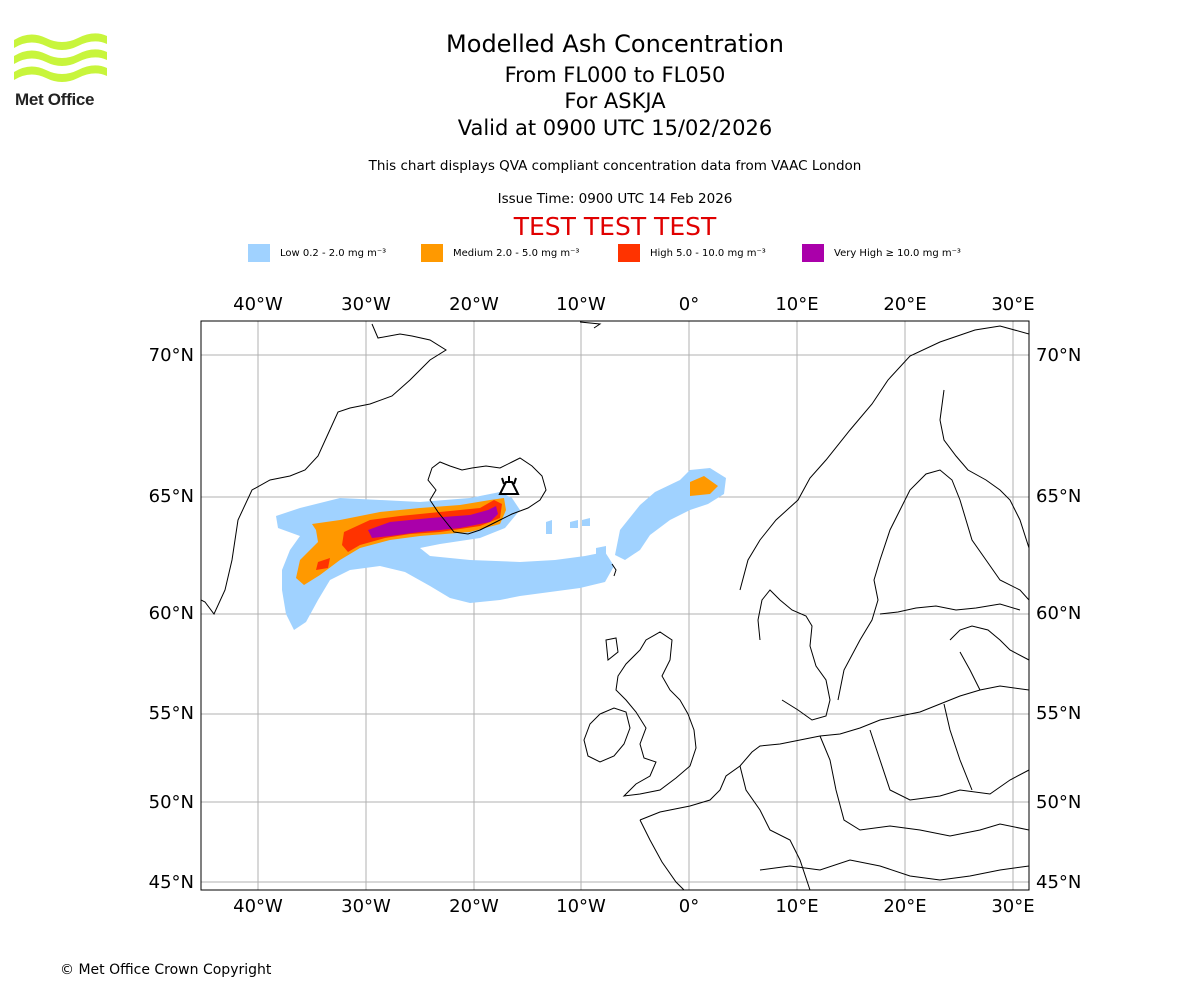 The height and width of the screenshot is (1000, 1200). I want to click on legend-label-very-high: Very High ≥ 10.0 mg m⁻³, so click(897, 253).